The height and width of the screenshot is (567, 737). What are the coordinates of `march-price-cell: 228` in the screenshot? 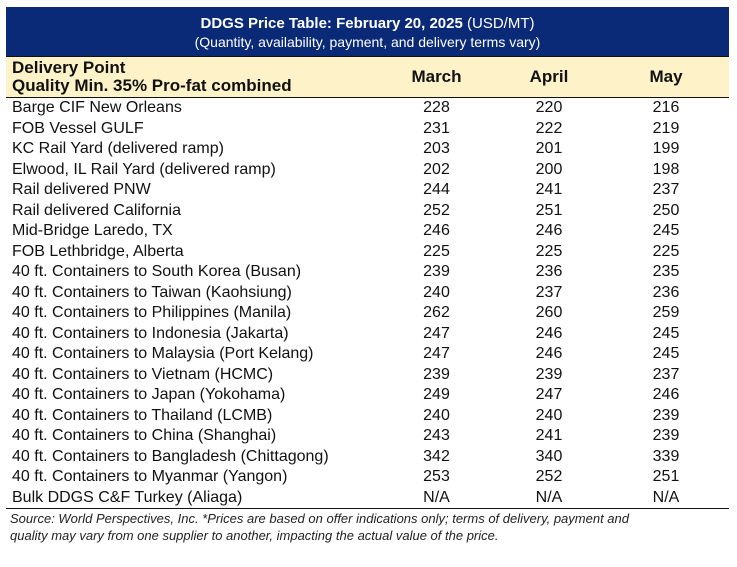 It's located at (436, 108).